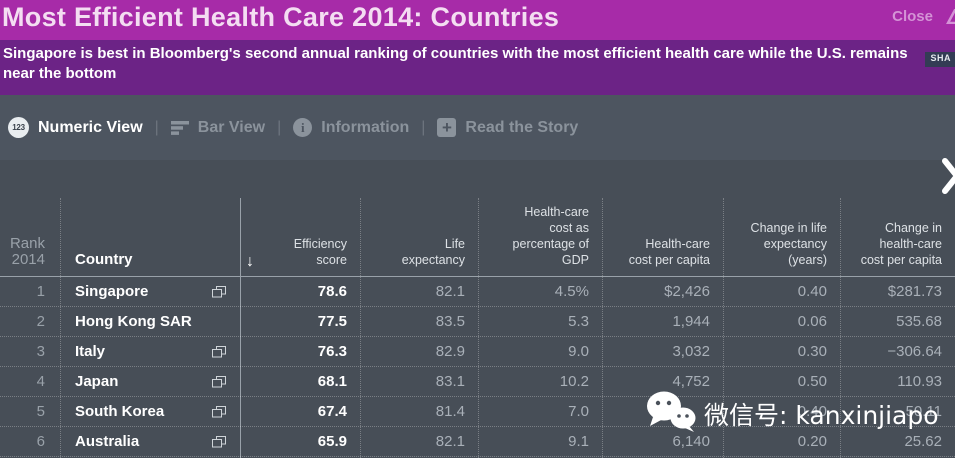 Image resolution: width=955 pixels, height=458 pixels. Describe the element at coordinates (320, 252) in the screenshot. I see `header-efficiency-label: Efficiency score` at that location.